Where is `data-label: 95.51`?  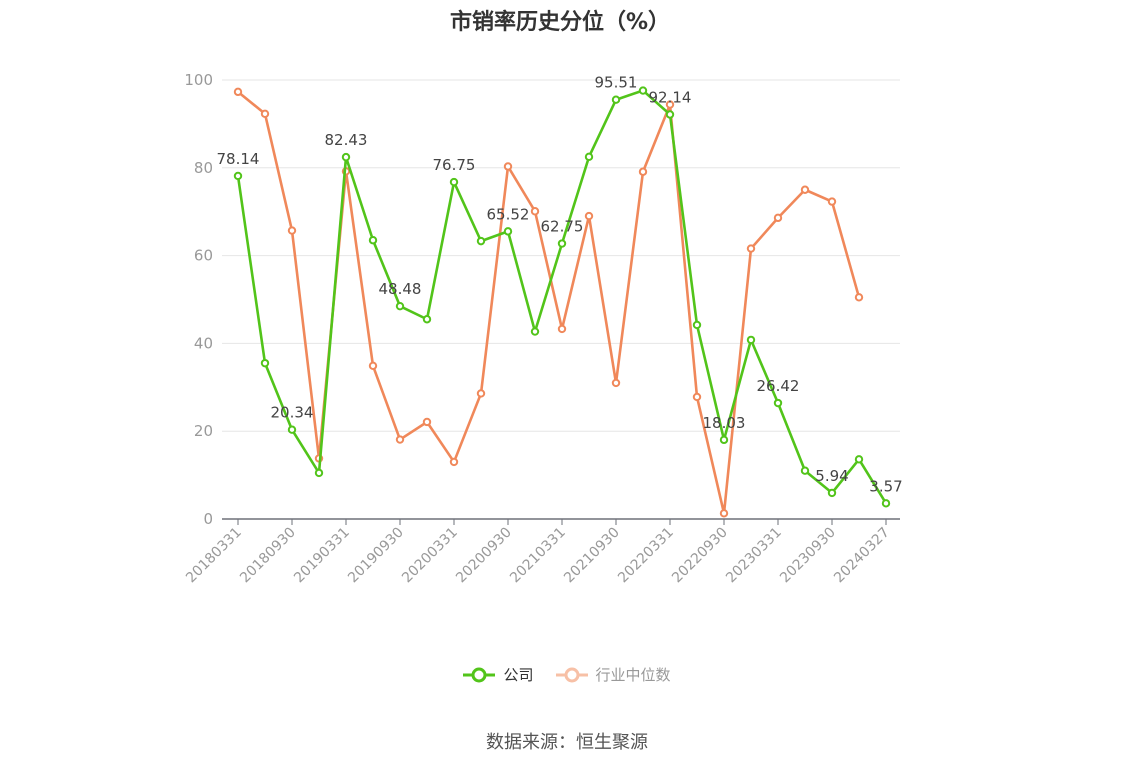
data-label: 95.51 is located at coordinates (616, 83).